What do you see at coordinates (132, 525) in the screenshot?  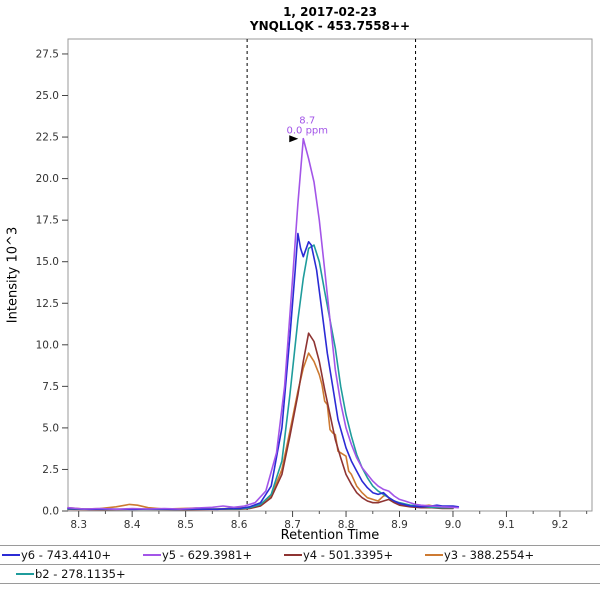 I see `x-tick-label: 8.4` at bounding box center [132, 525].